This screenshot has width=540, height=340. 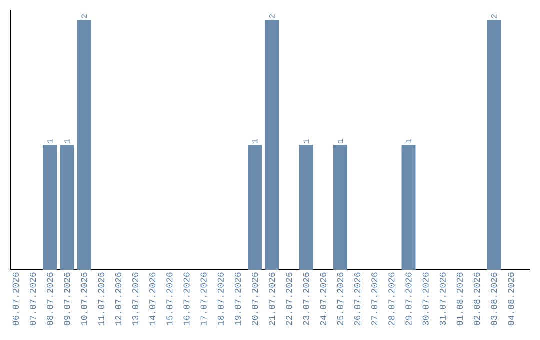 I want to click on x-tick-label: 04.08.2026, so click(x=511, y=299).